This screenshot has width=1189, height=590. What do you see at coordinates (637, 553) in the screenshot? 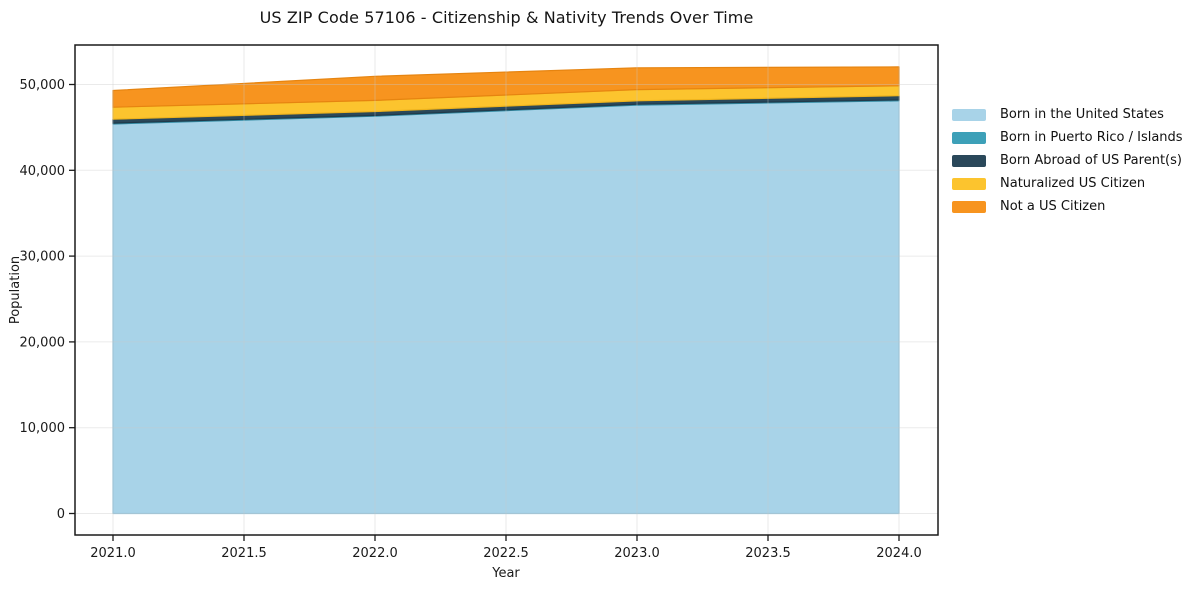
I see `x-axis-tick-label: 2023.0` at bounding box center [637, 553].